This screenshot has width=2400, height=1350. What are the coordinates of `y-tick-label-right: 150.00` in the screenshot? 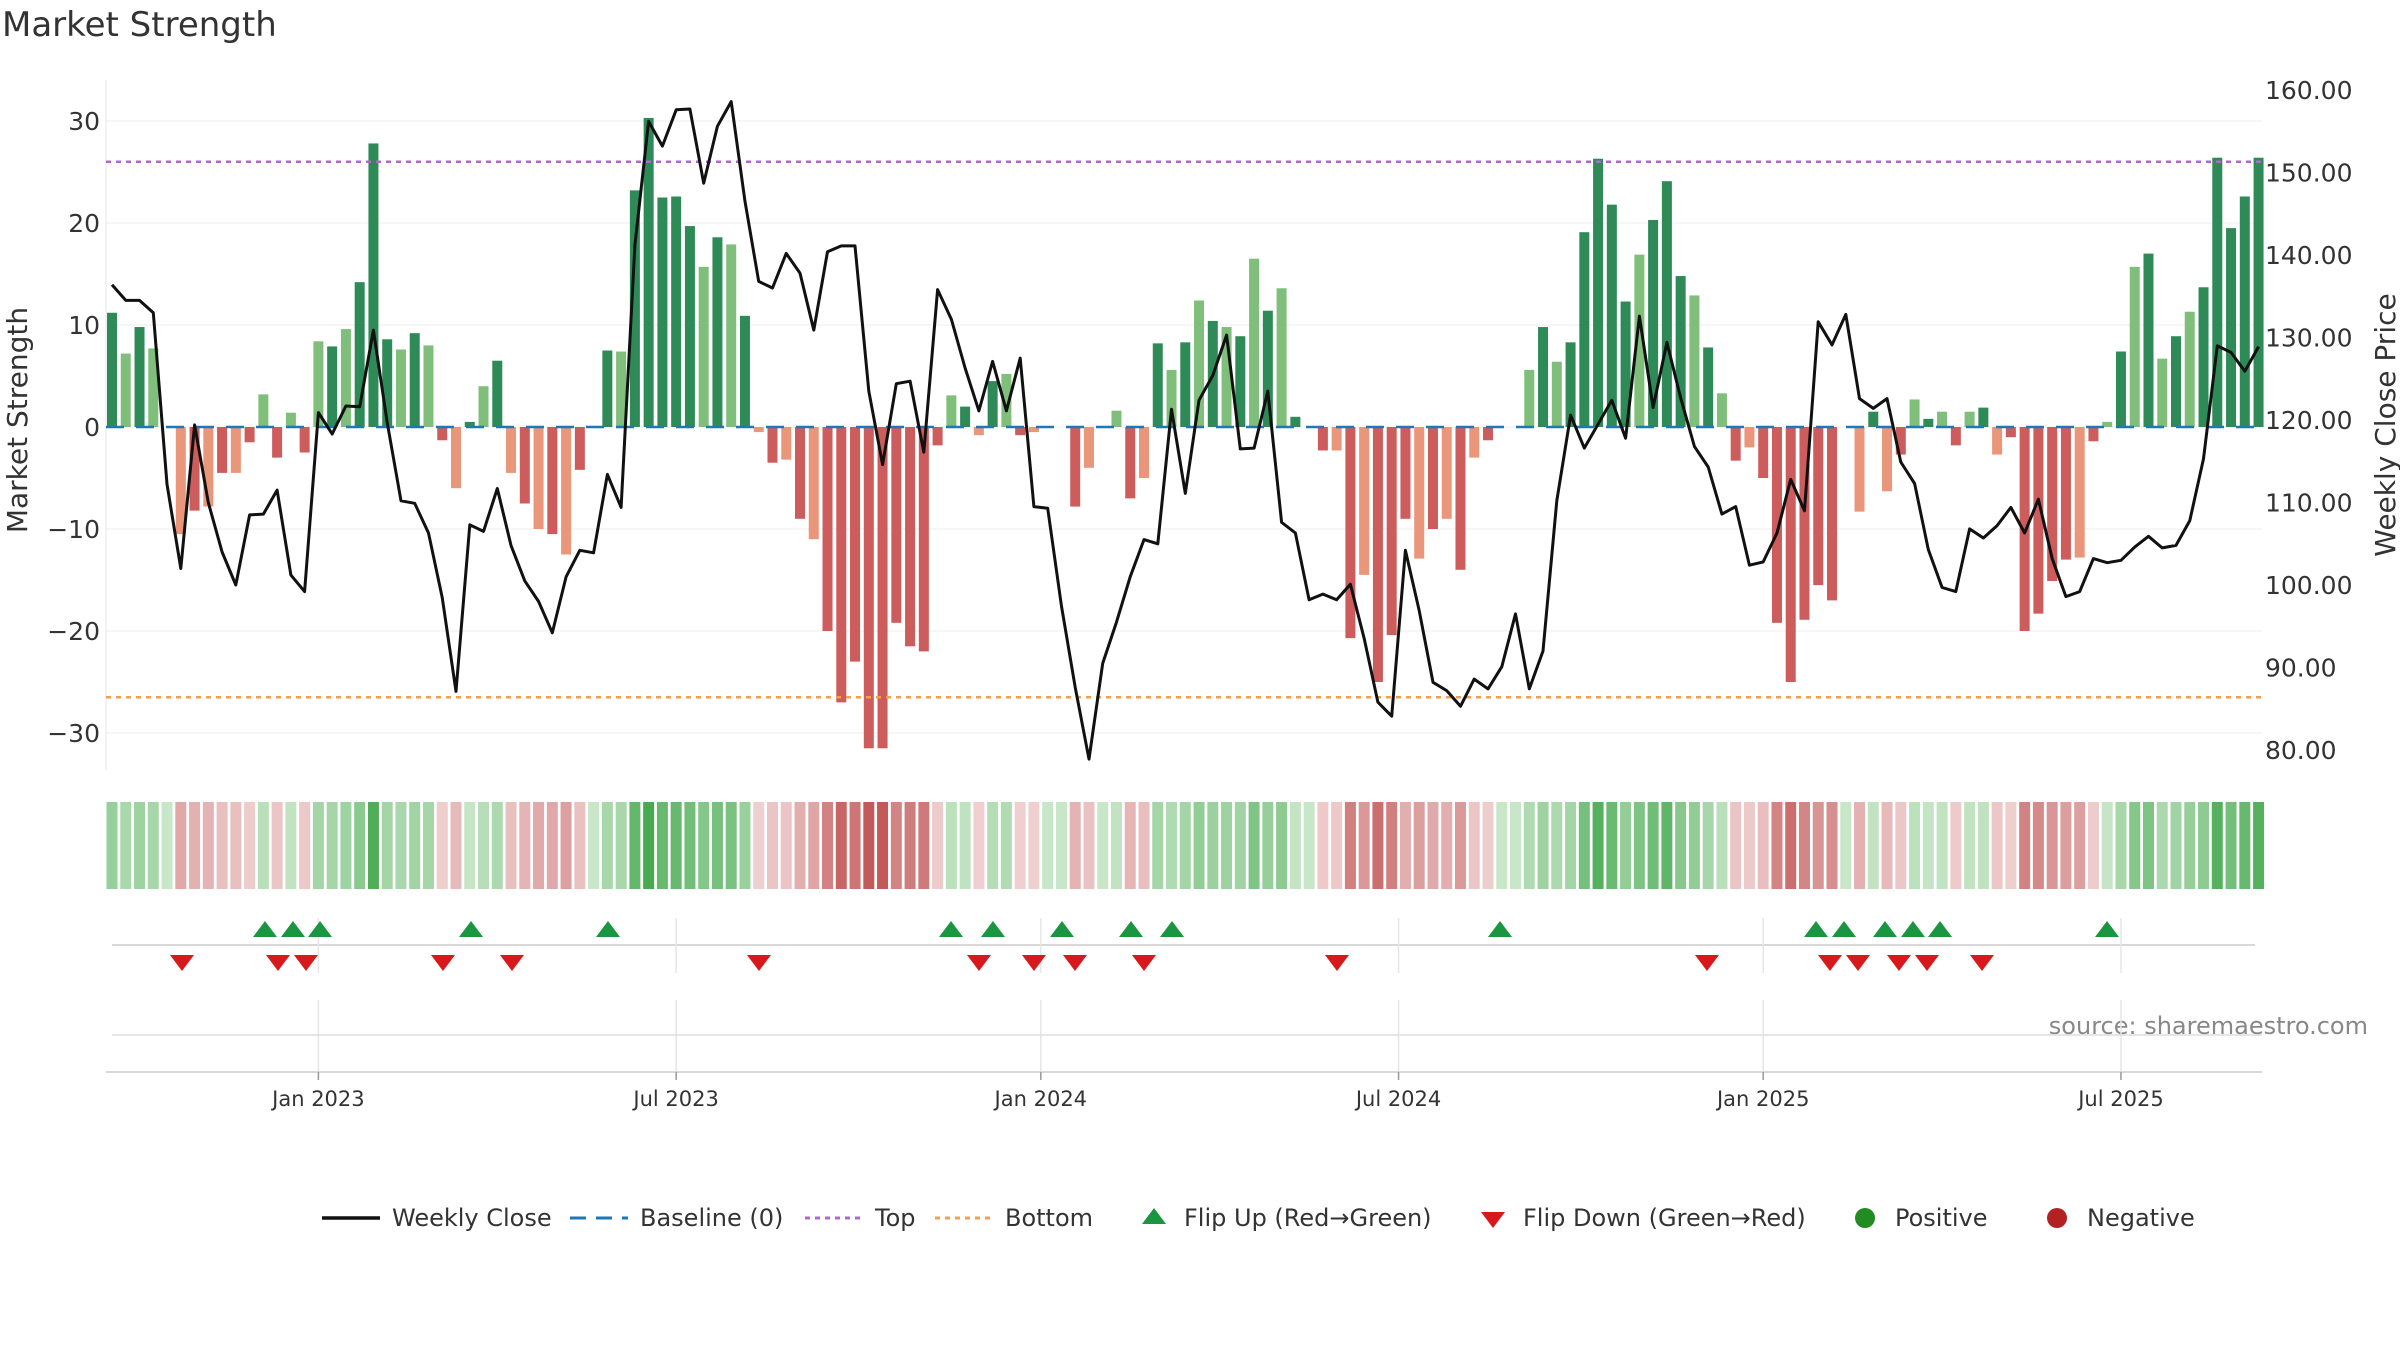 It's located at (2308, 173).